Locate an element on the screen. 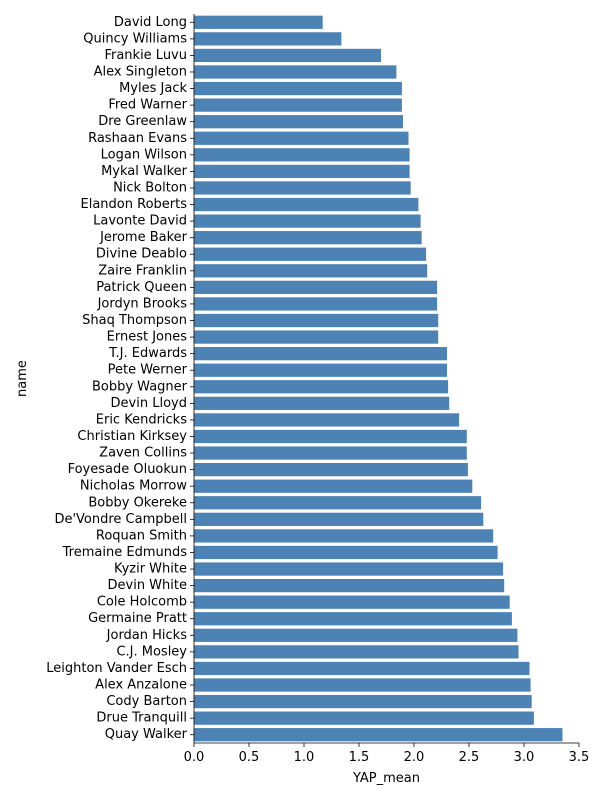 The height and width of the screenshot is (800, 600). category-label: C.J. Mosley is located at coordinates (151, 651).